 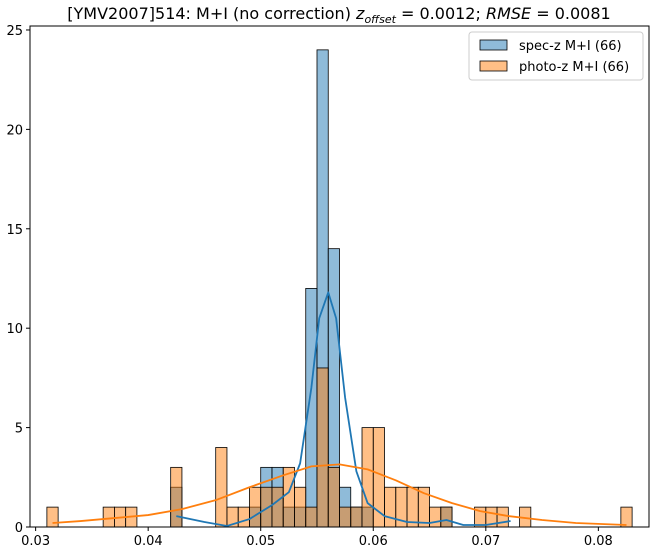 I want to click on x-tick-label: 0.06, so click(x=373, y=541).